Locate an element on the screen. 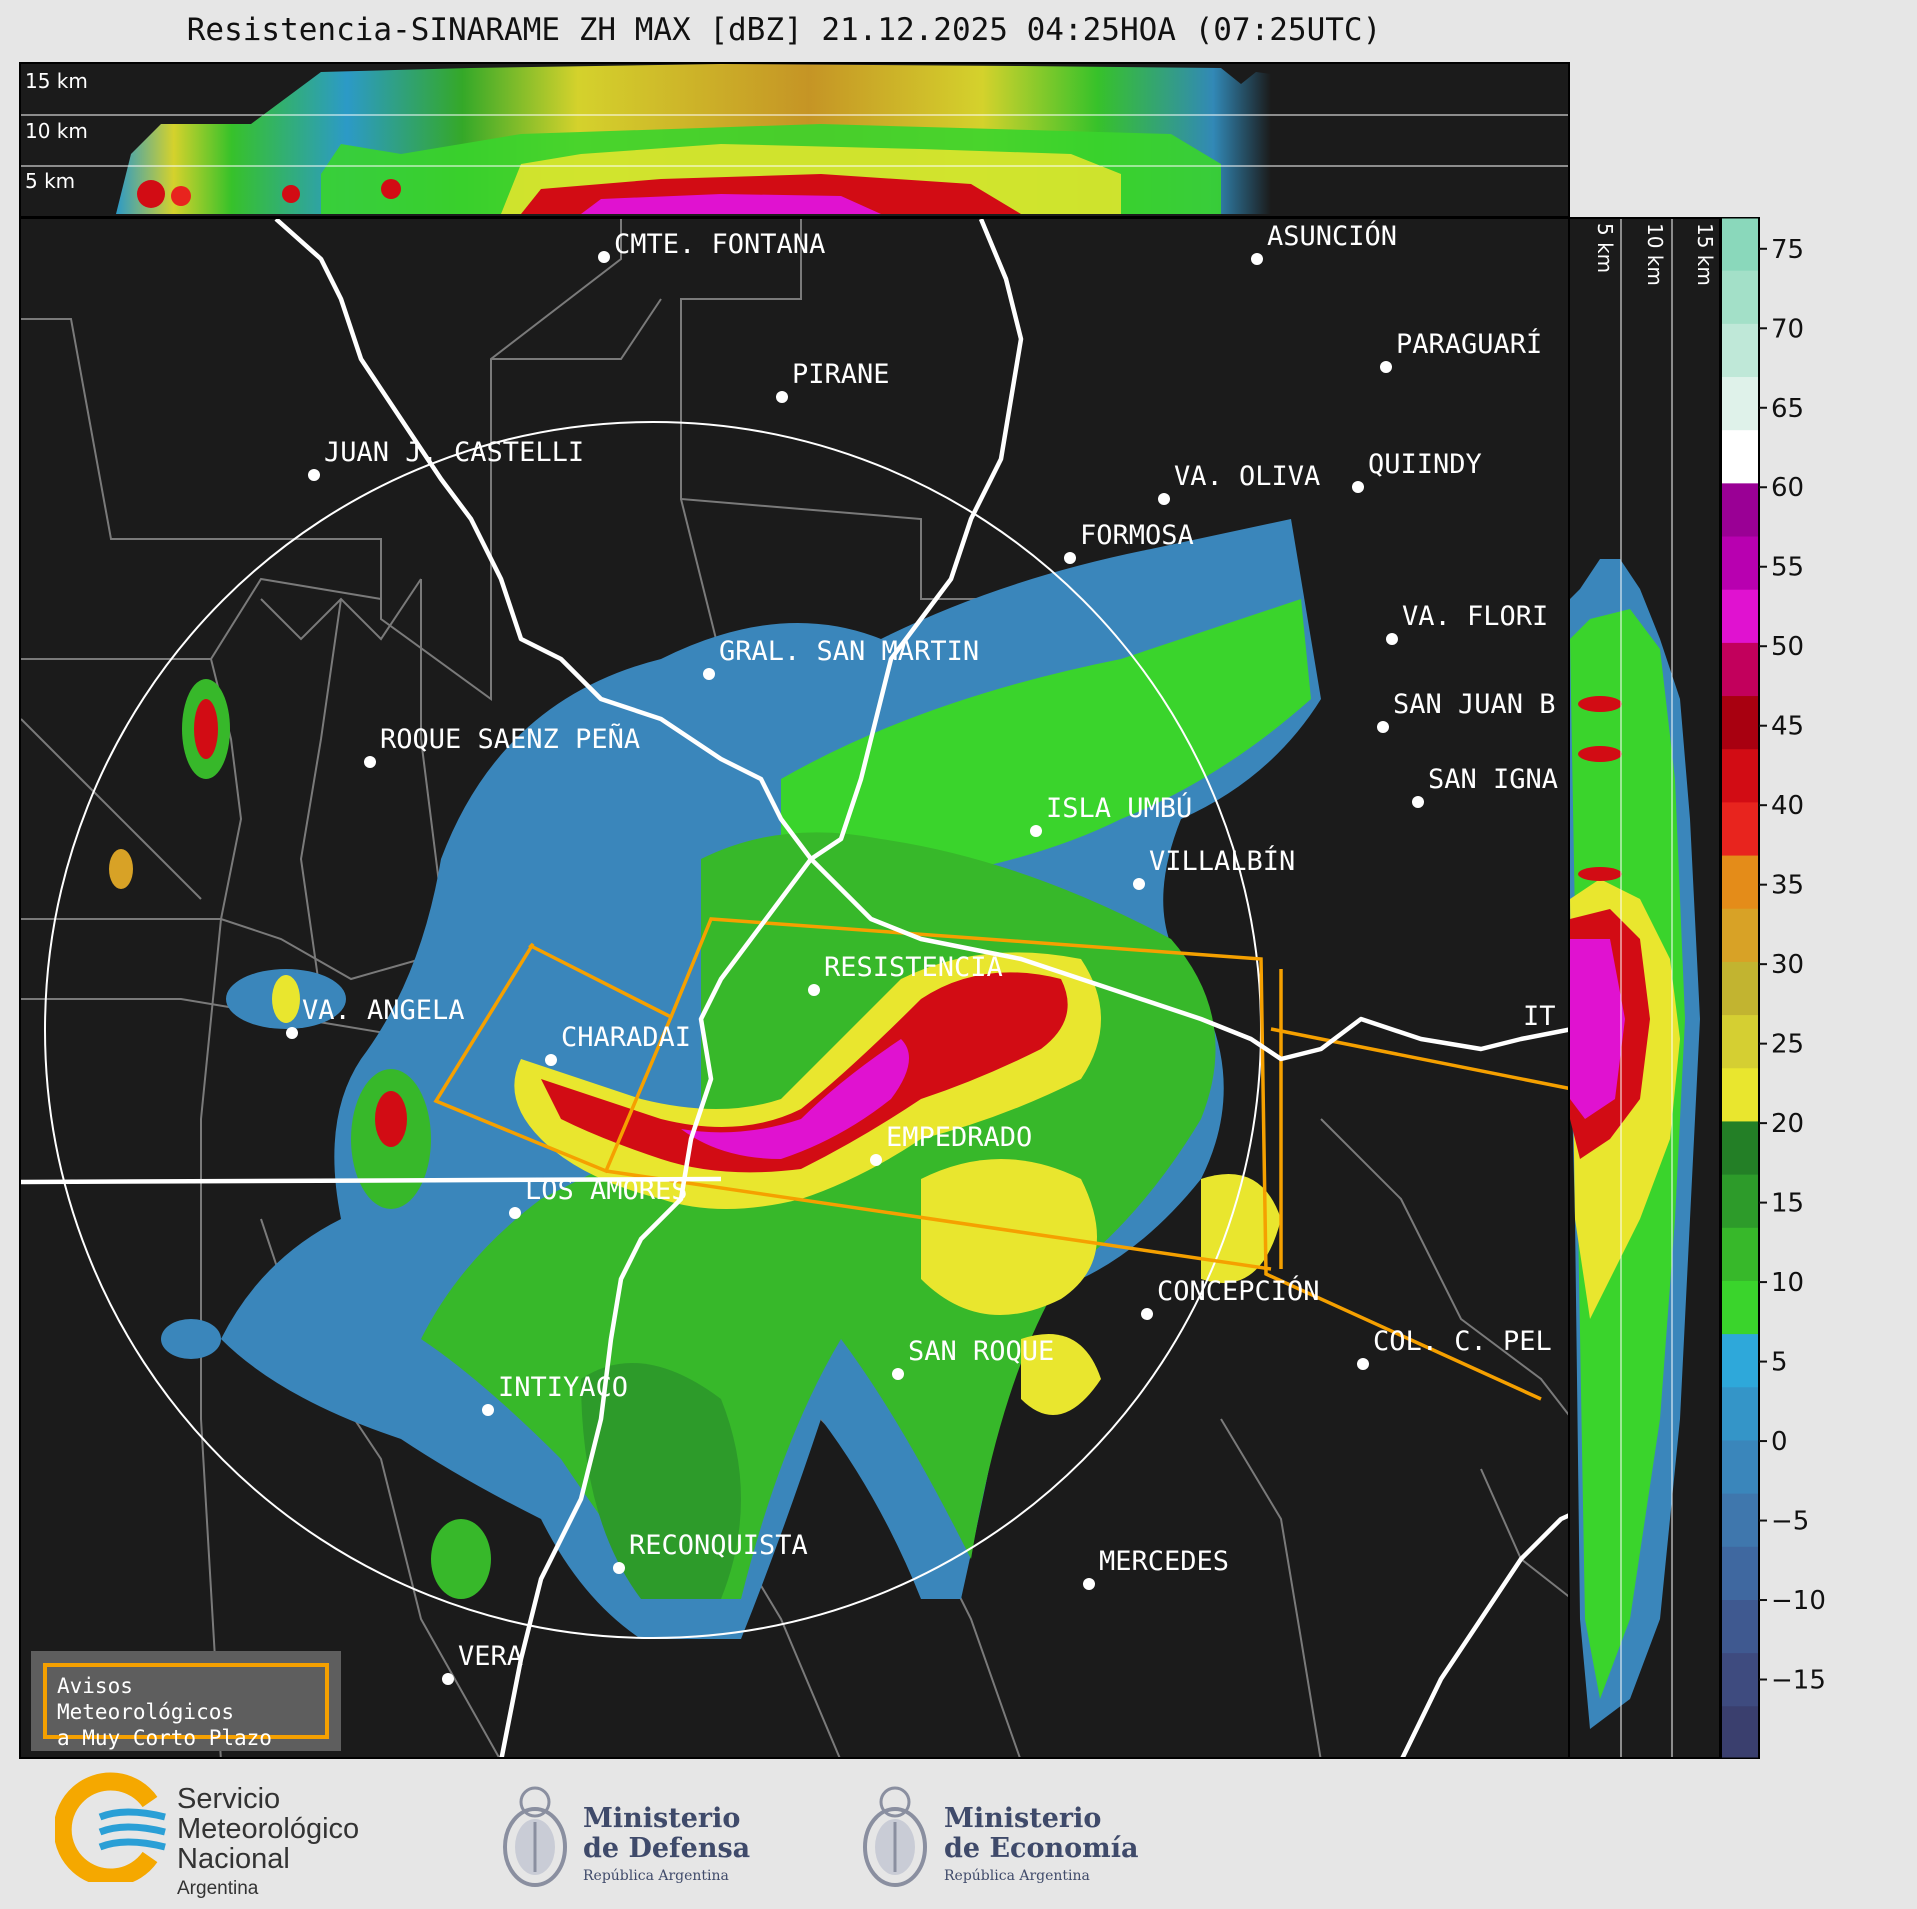  colorbar-tick-label: 55 is located at coordinates (1787, 568).